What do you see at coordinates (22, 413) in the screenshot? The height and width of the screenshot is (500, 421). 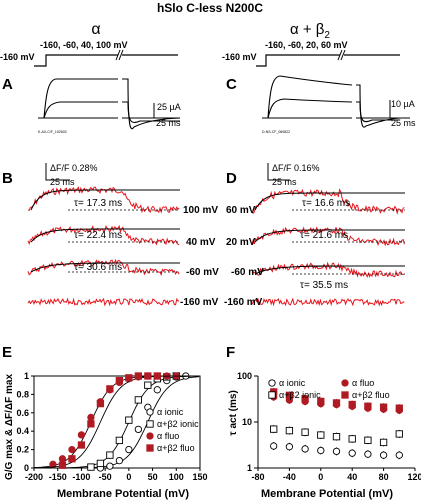 I see `panel-e-ytick-label: 0.6` at bounding box center [22, 413].